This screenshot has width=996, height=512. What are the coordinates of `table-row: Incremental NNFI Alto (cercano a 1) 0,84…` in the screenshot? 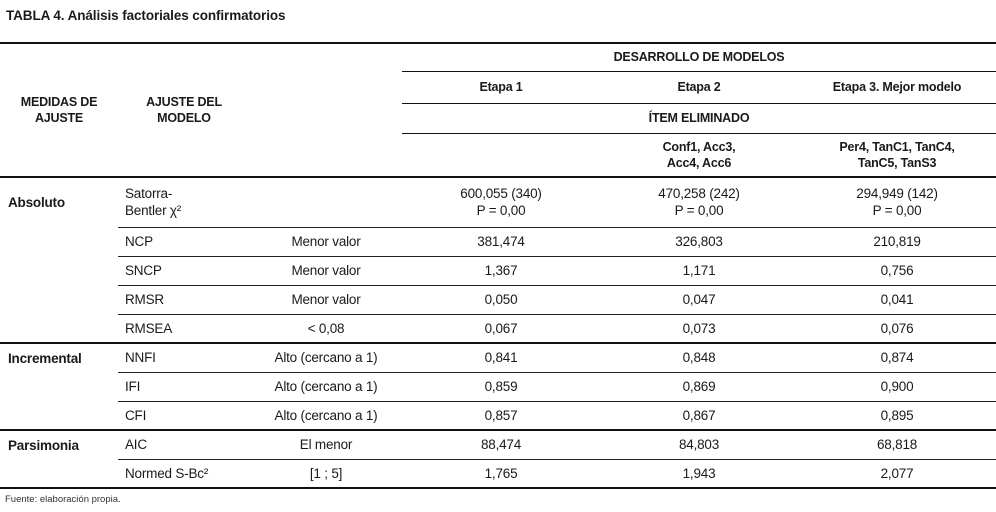 It's located at (498, 357).